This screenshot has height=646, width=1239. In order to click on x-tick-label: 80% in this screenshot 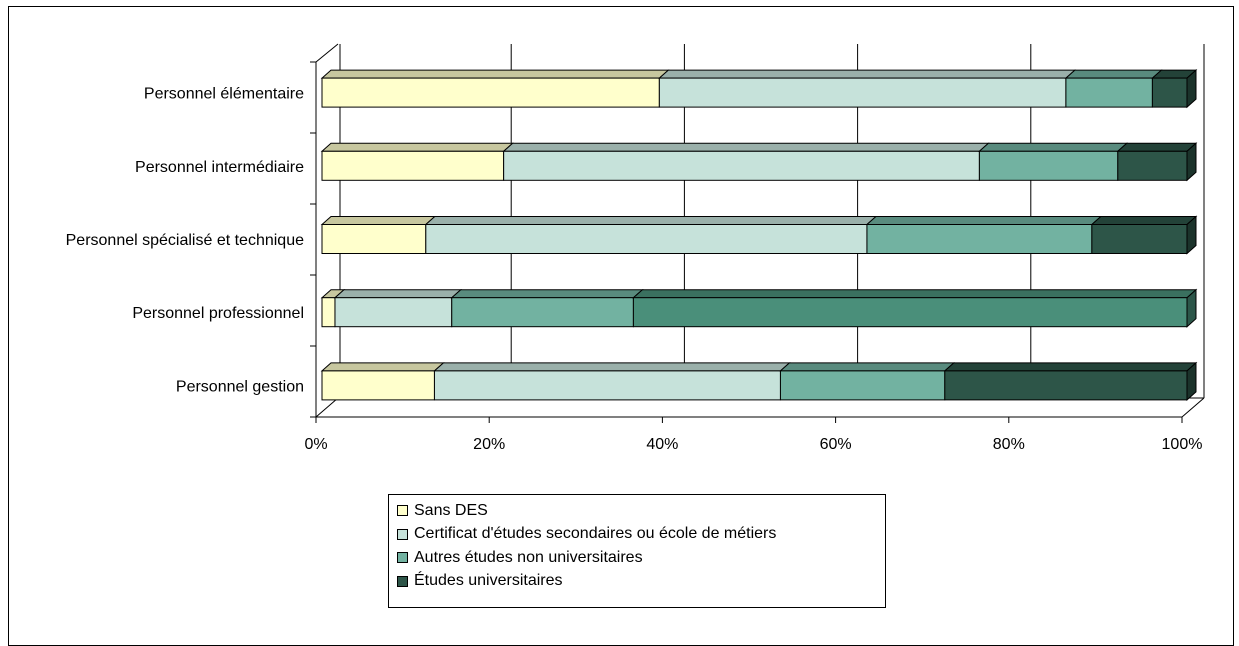, I will do `click(1009, 444)`.